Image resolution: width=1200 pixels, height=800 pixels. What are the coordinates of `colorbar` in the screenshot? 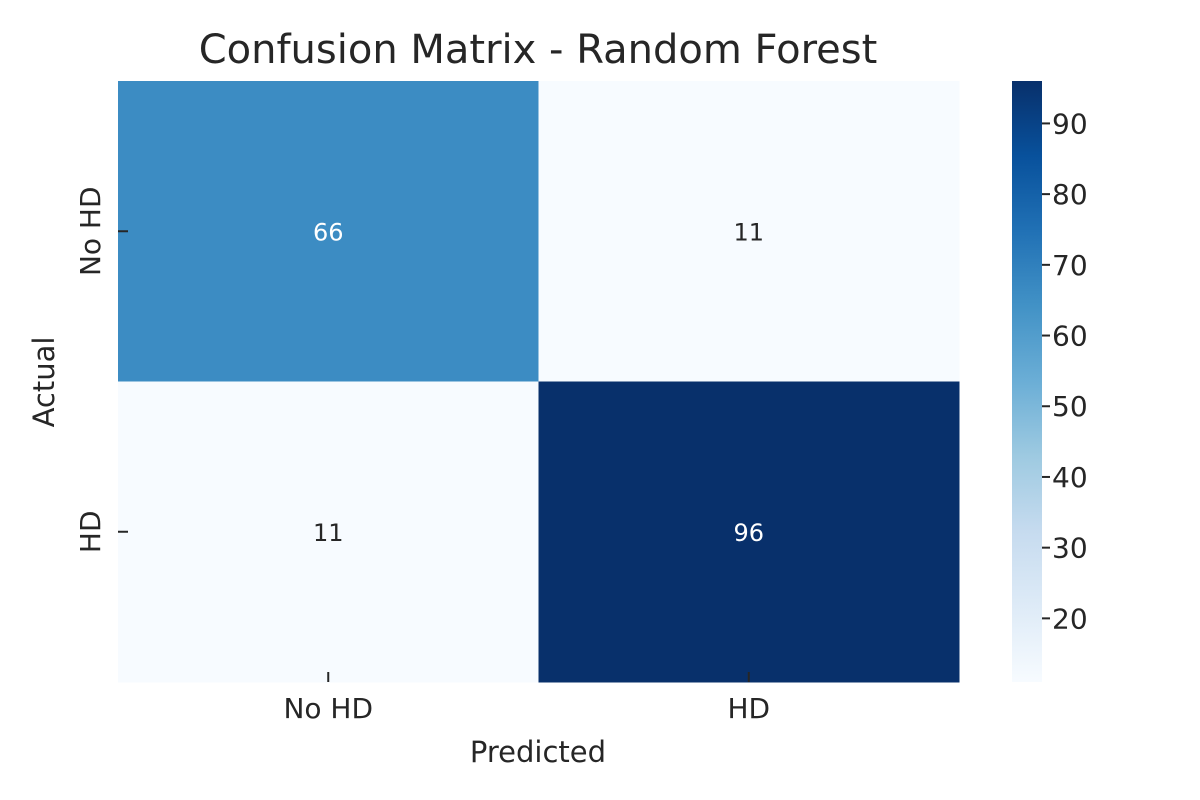 It's located at (1027, 381).